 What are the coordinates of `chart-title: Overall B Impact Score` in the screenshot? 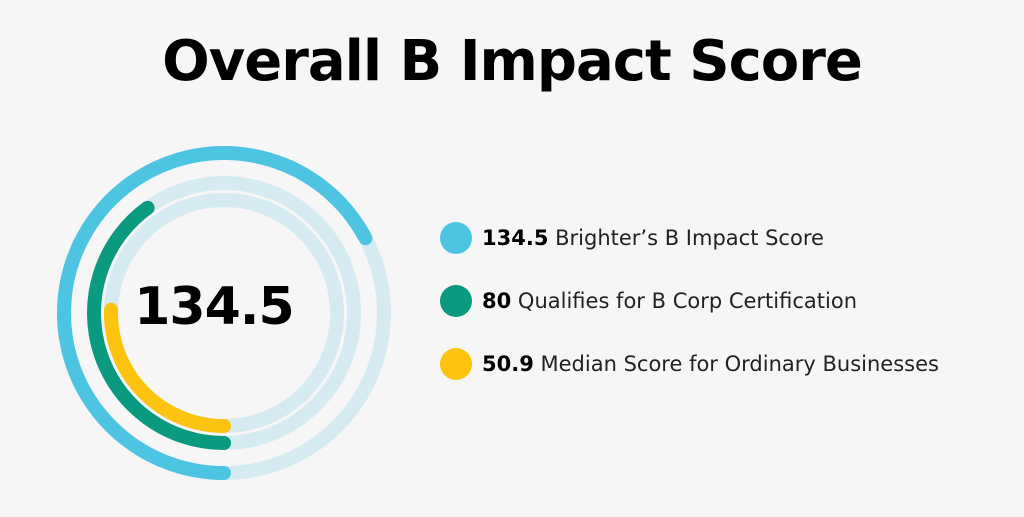 It's located at (512, 61).